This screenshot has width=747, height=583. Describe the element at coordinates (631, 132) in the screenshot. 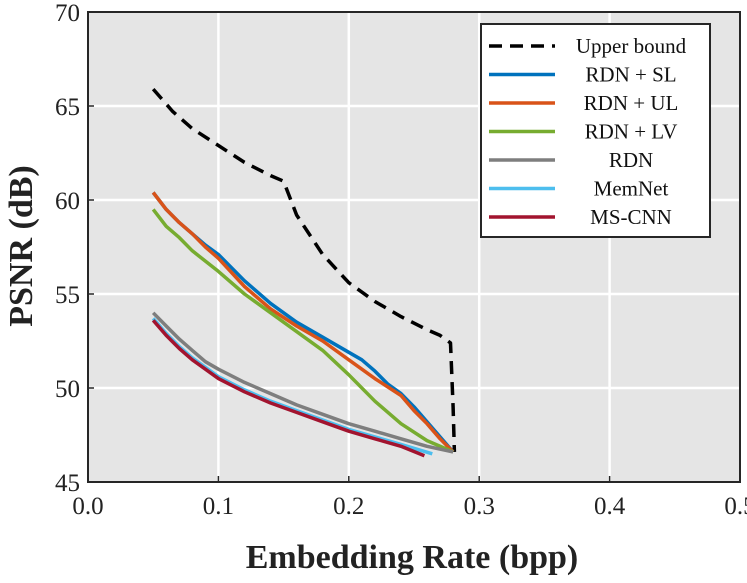

I see `legend-label-rdn-lv: RDN + LV` at that location.